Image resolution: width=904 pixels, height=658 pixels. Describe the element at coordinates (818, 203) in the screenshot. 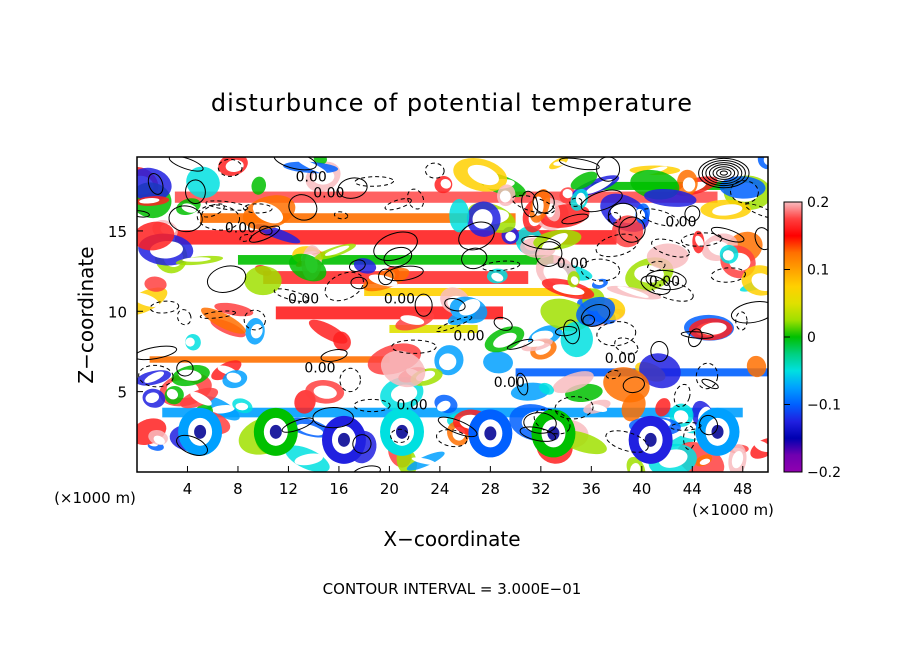

I see `colorbar-tick-label: 0.2` at that location.